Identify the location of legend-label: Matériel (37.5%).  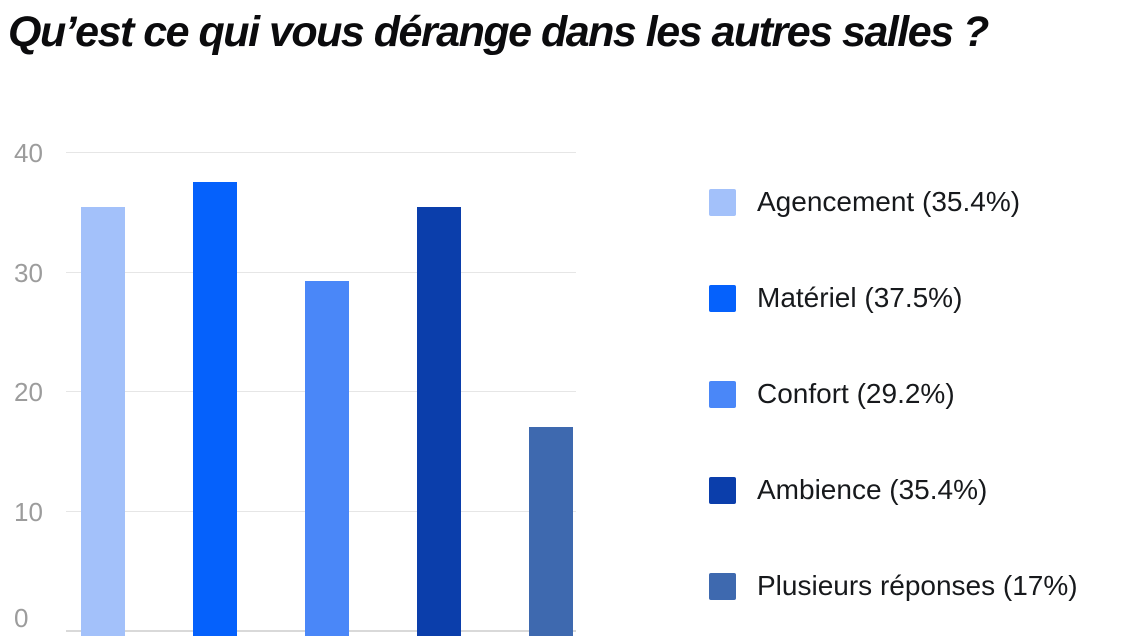
(860, 297).